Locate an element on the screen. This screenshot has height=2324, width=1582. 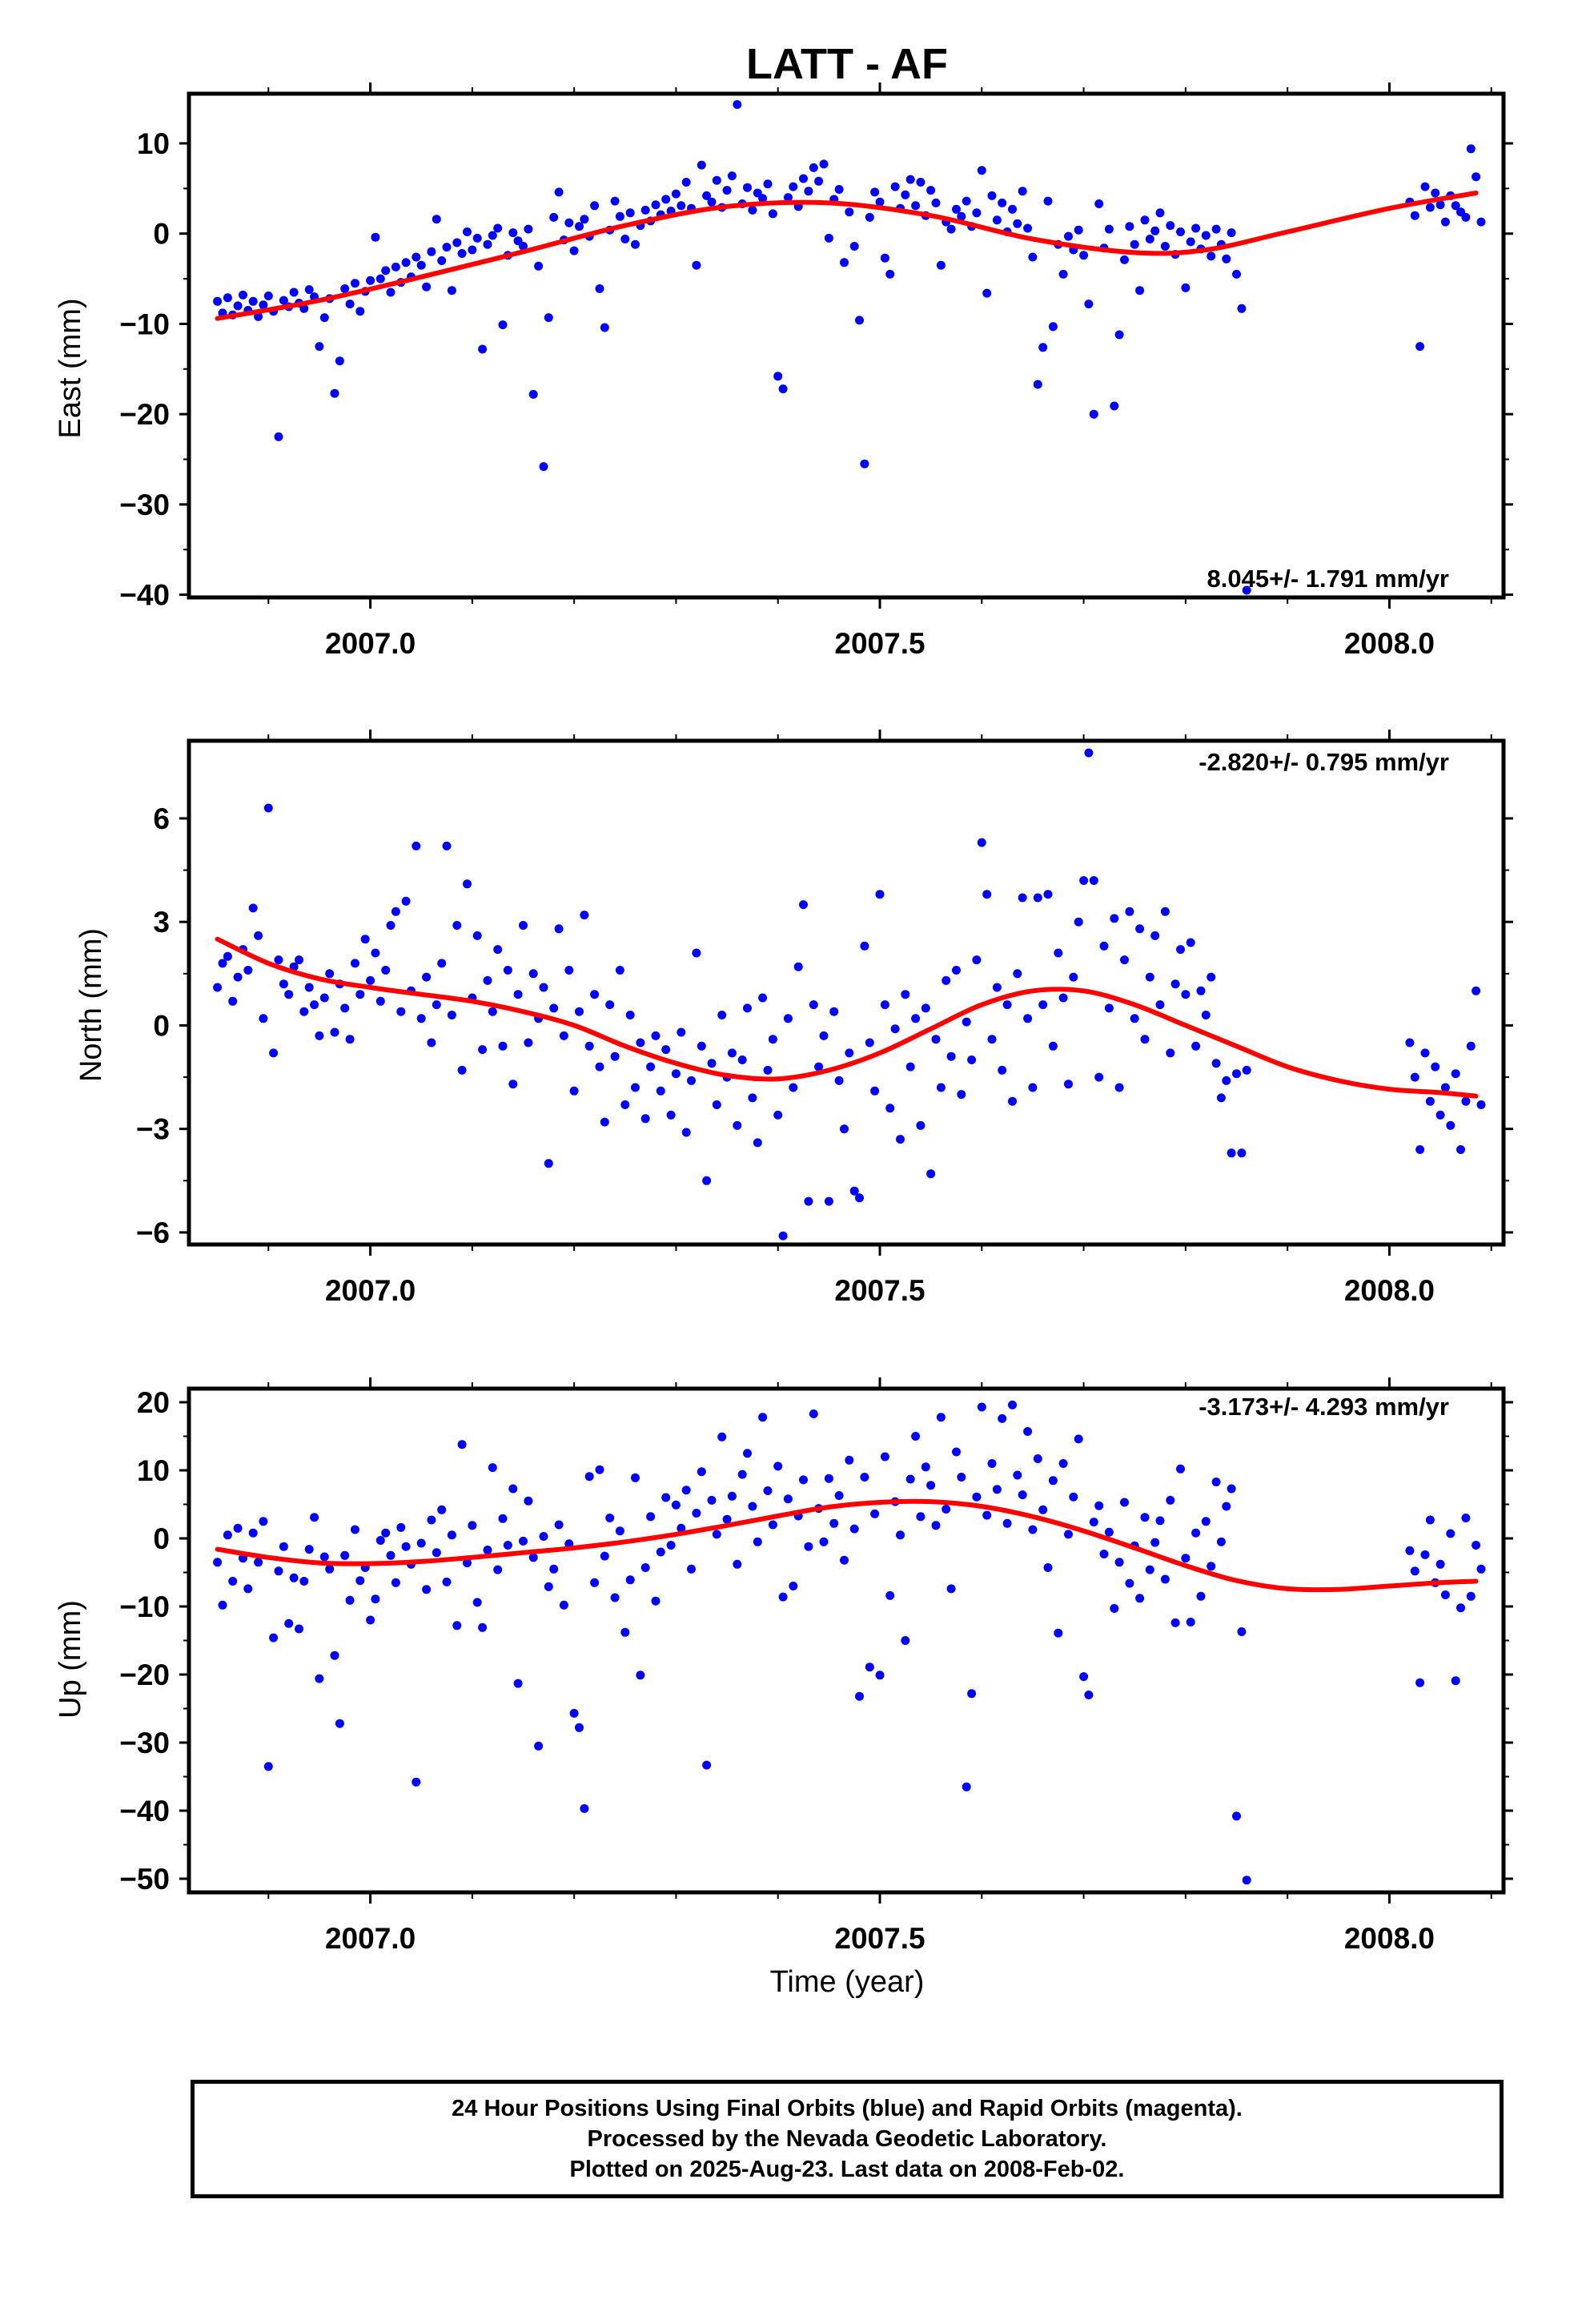
north-x-tick-label: 2008.0 is located at coordinates (1389, 1290).